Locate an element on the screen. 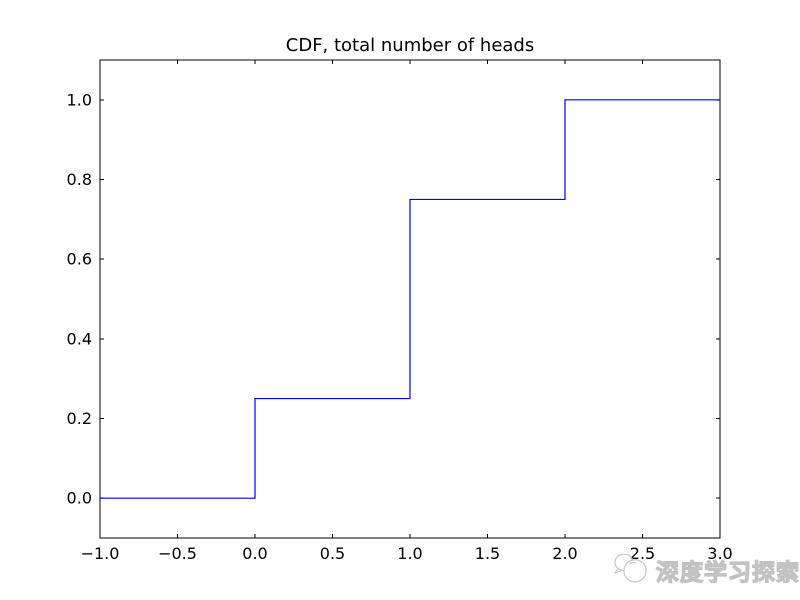  x-tick-label: −0.5 is located at coordinates (177, 553).